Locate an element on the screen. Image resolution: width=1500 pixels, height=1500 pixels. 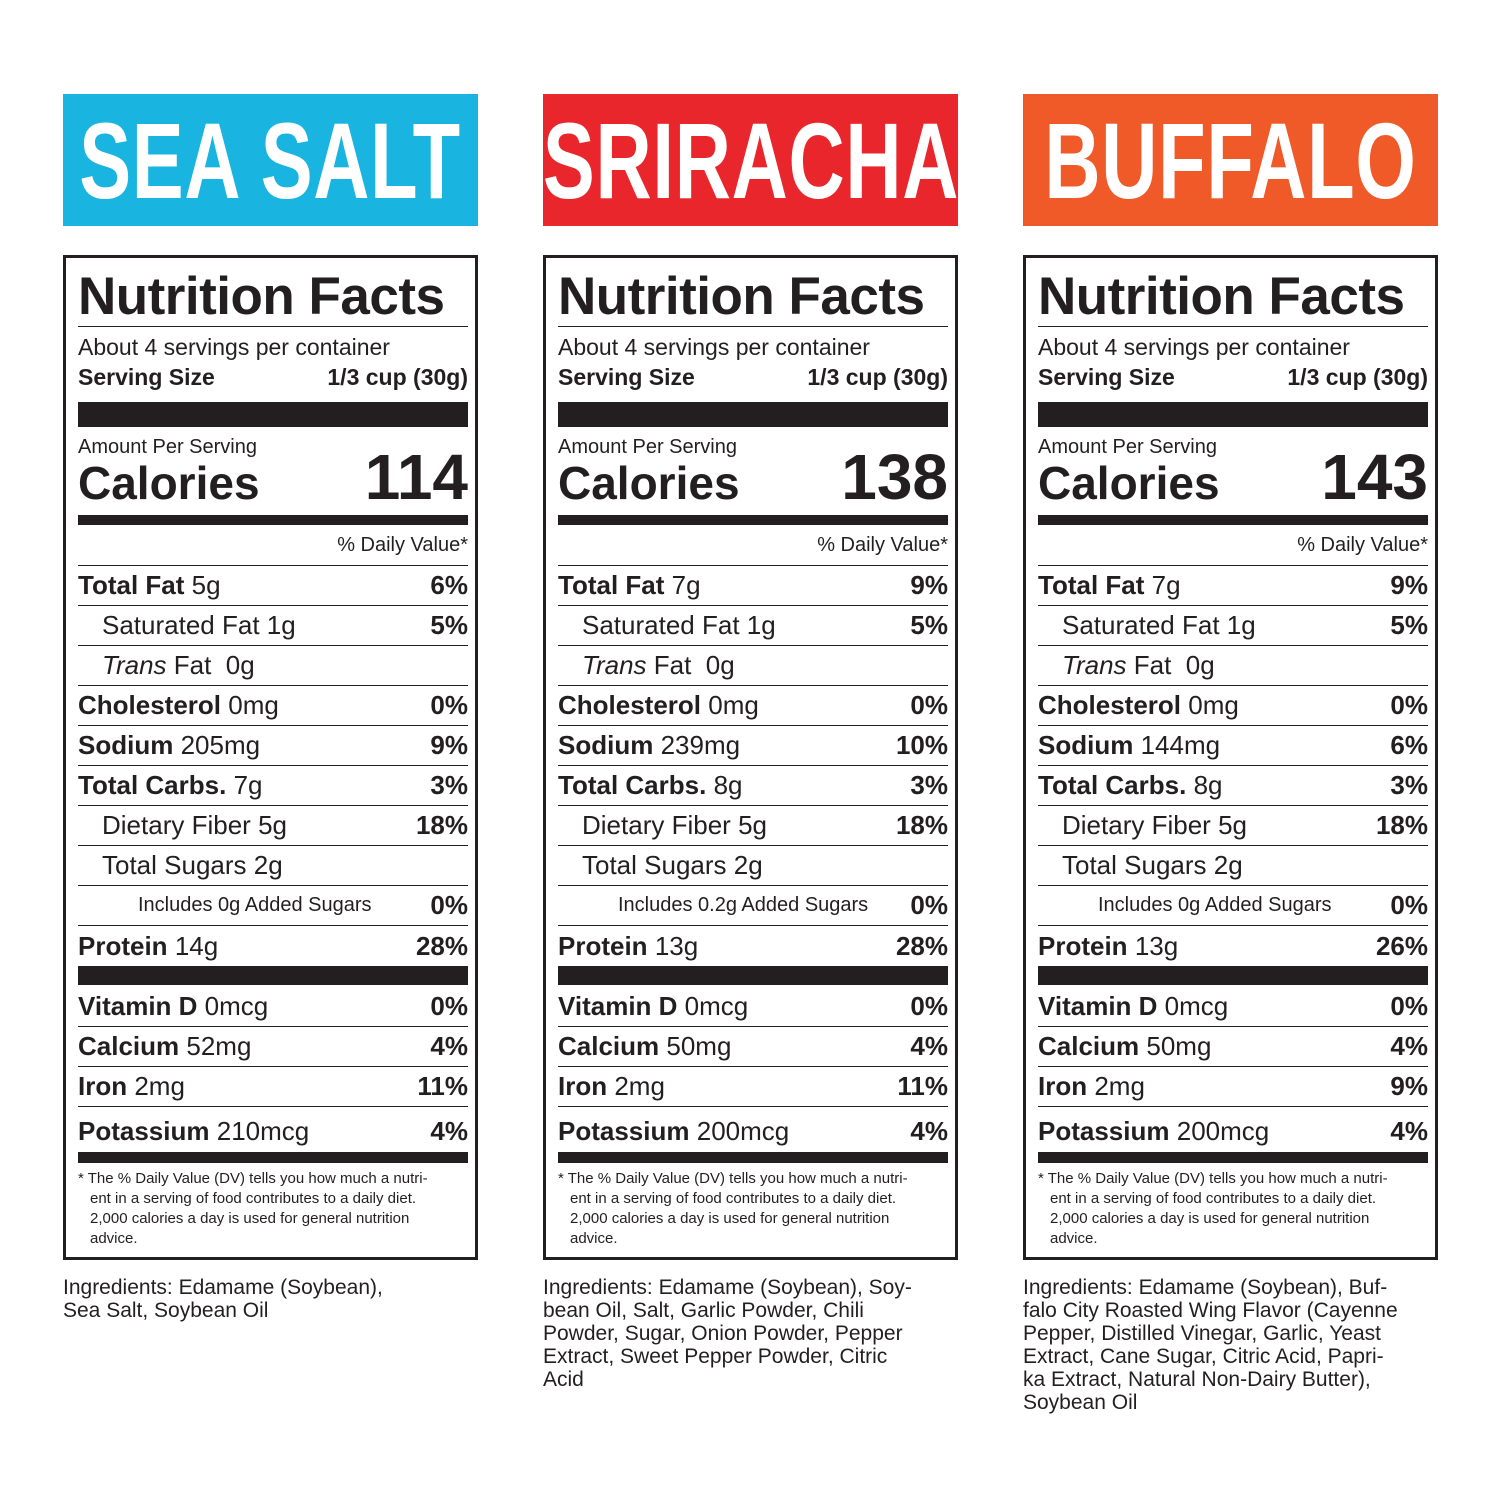
daily-value-header: % Daily Value* is located at coordinates (882, 545).